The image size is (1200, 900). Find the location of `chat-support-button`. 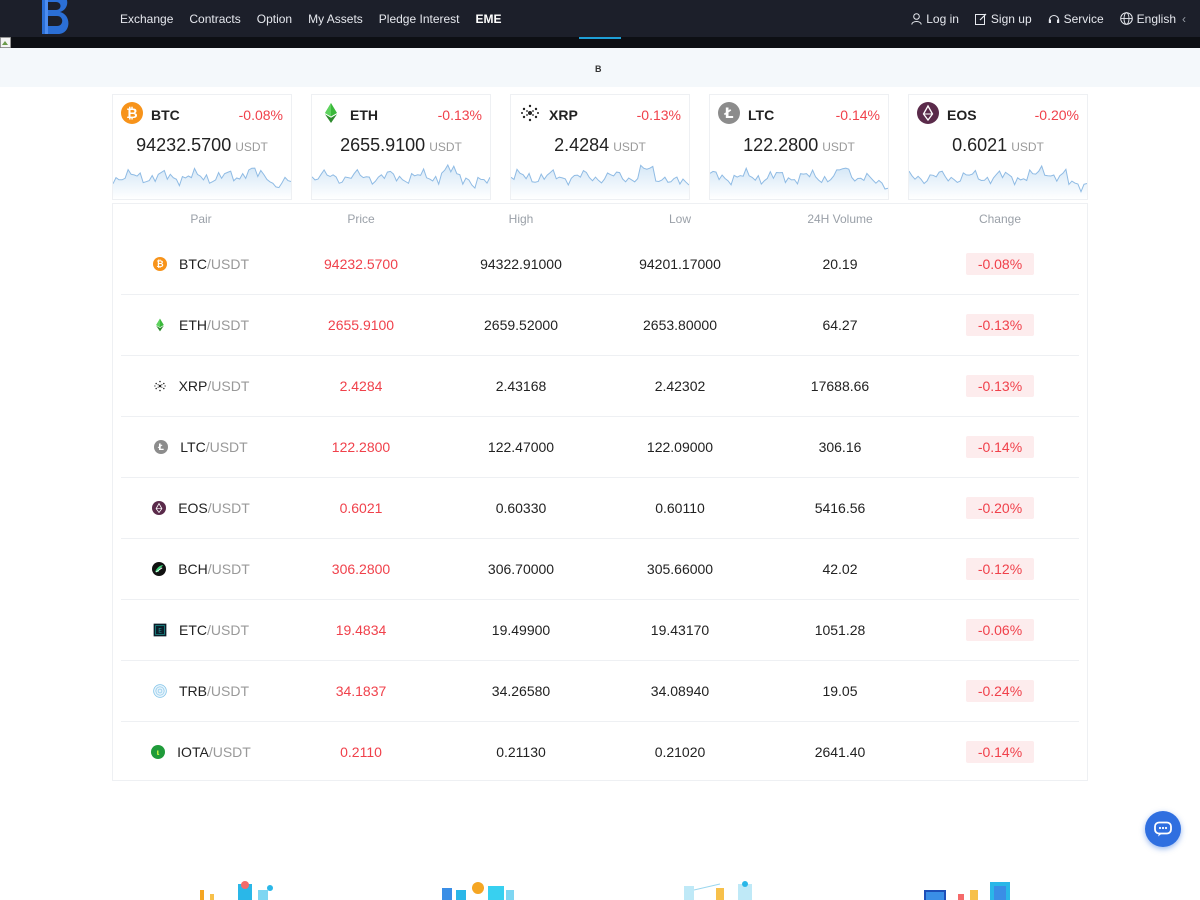

chat-support-button is located at coordinates (1163, 829).